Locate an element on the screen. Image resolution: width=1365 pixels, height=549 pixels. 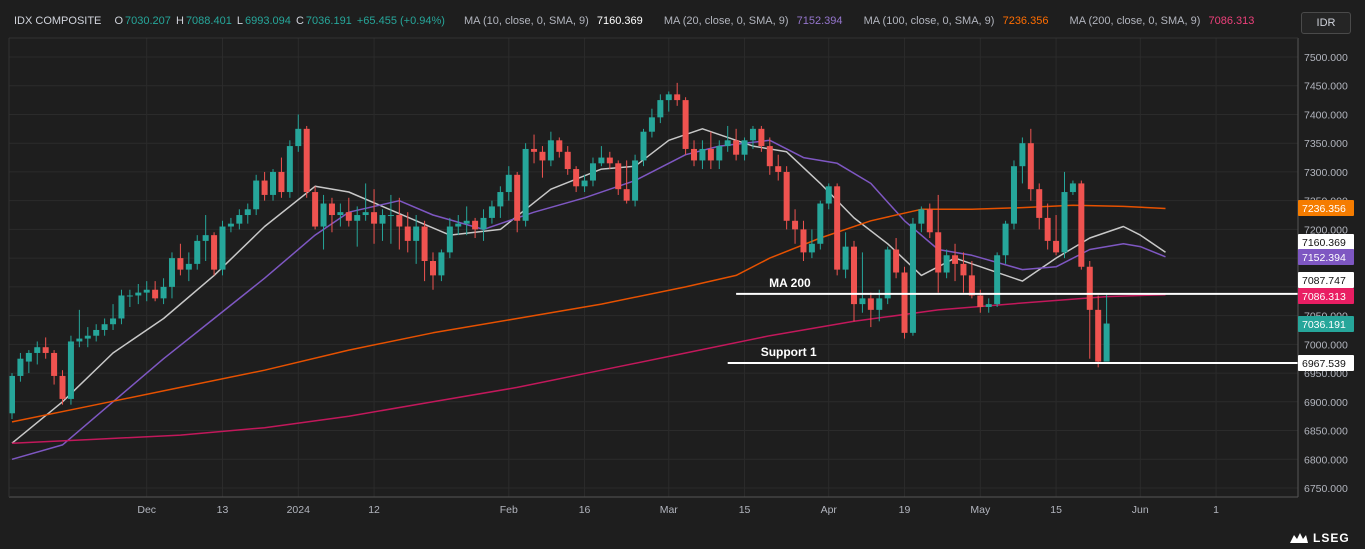
x-tick-label: Apr is located at coordinates (829, 510).